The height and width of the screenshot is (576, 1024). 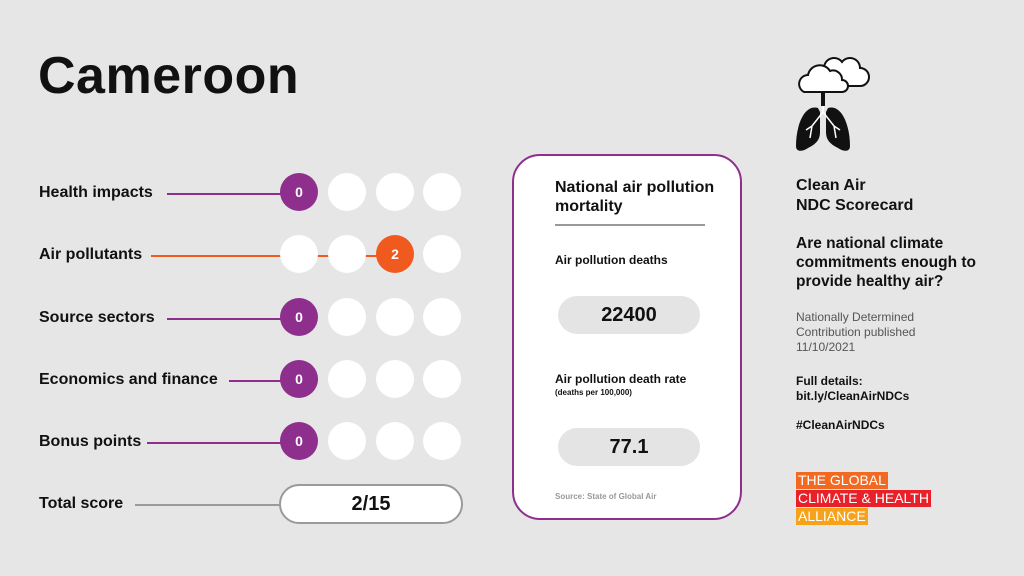 What do you see at coordinates (90, 441) in the screenshot?
I see `category-label: Bonus points` at bounding box center [90, 441].